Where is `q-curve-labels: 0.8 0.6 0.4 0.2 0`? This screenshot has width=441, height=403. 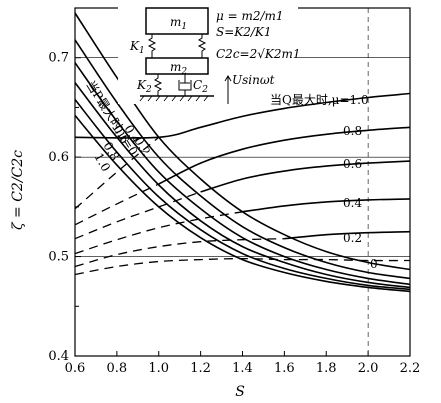
q-curve-labels: 0.8 0.6 0.4 0.2 0 is located at coordinates (360, 197).